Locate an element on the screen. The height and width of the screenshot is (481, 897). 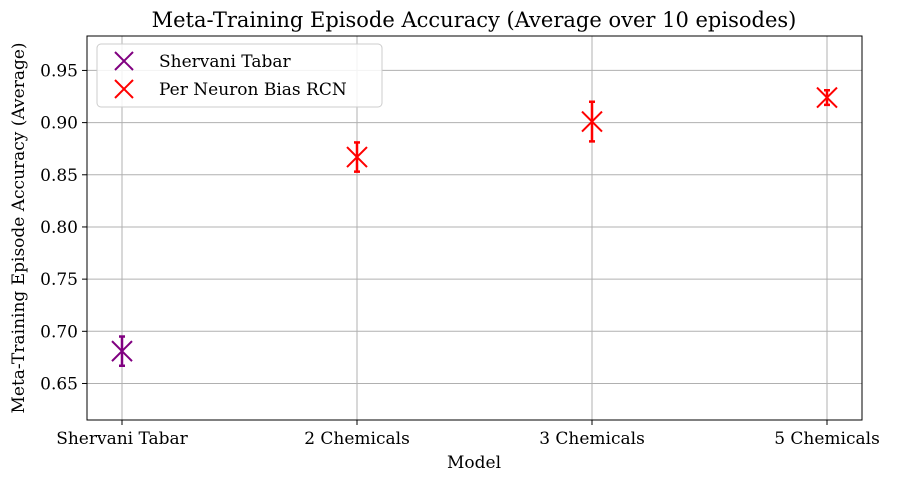
y-axis-label: Meta-Training Episode Accuracy (Average) is located at coordinates (19, 227).